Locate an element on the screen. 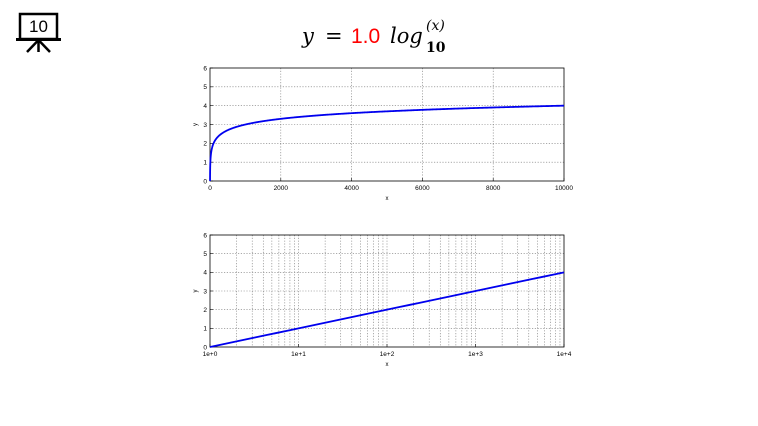 This screenshot has height=426, width=758. equation-log: log is located at coordinates (406, 36).